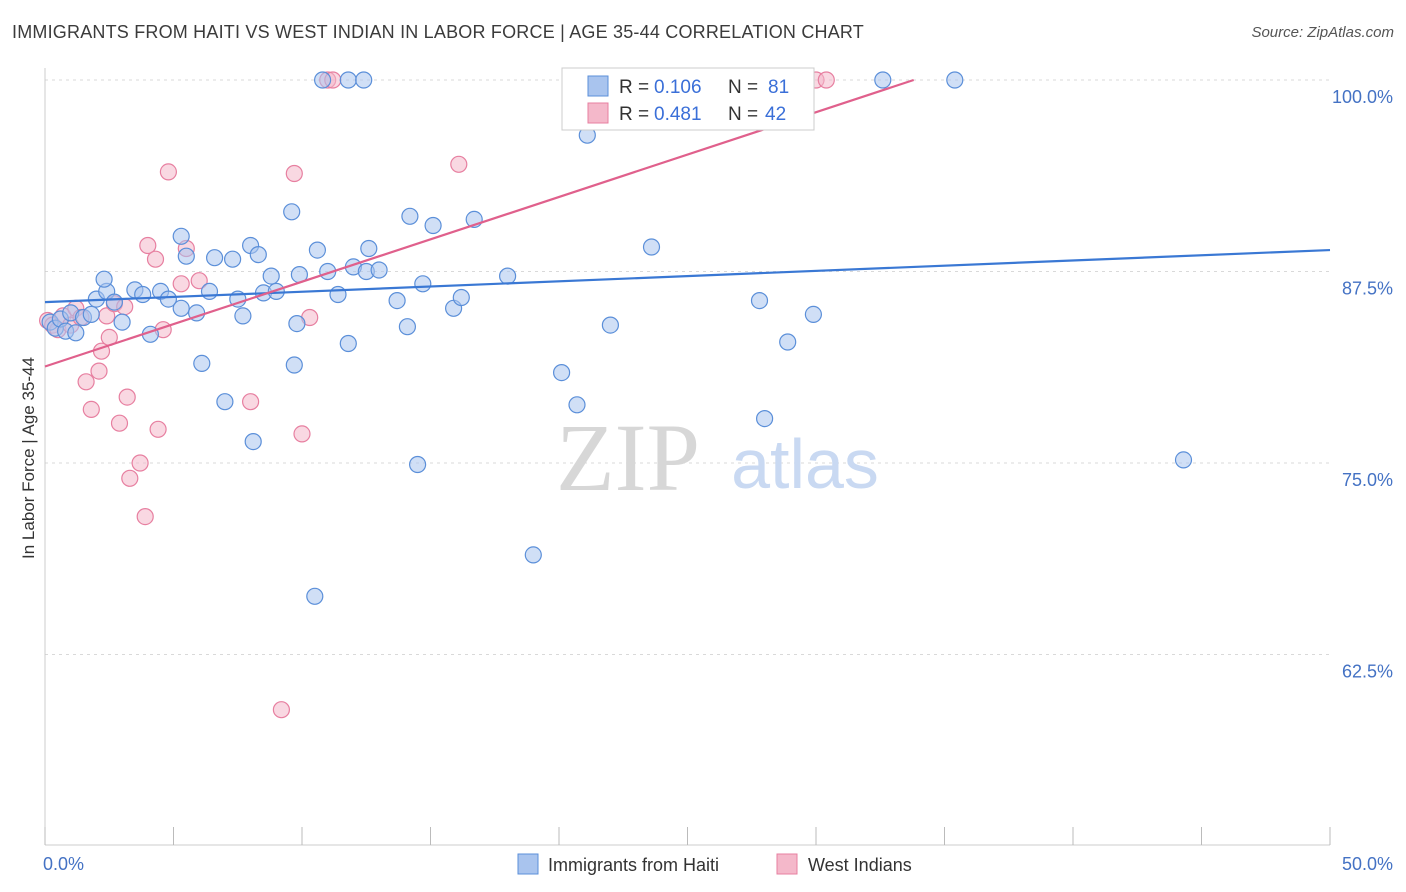  Describe the element at coordinates (628, 457) in the screenshot. I see `watermark-zip: ZIP` at that location.